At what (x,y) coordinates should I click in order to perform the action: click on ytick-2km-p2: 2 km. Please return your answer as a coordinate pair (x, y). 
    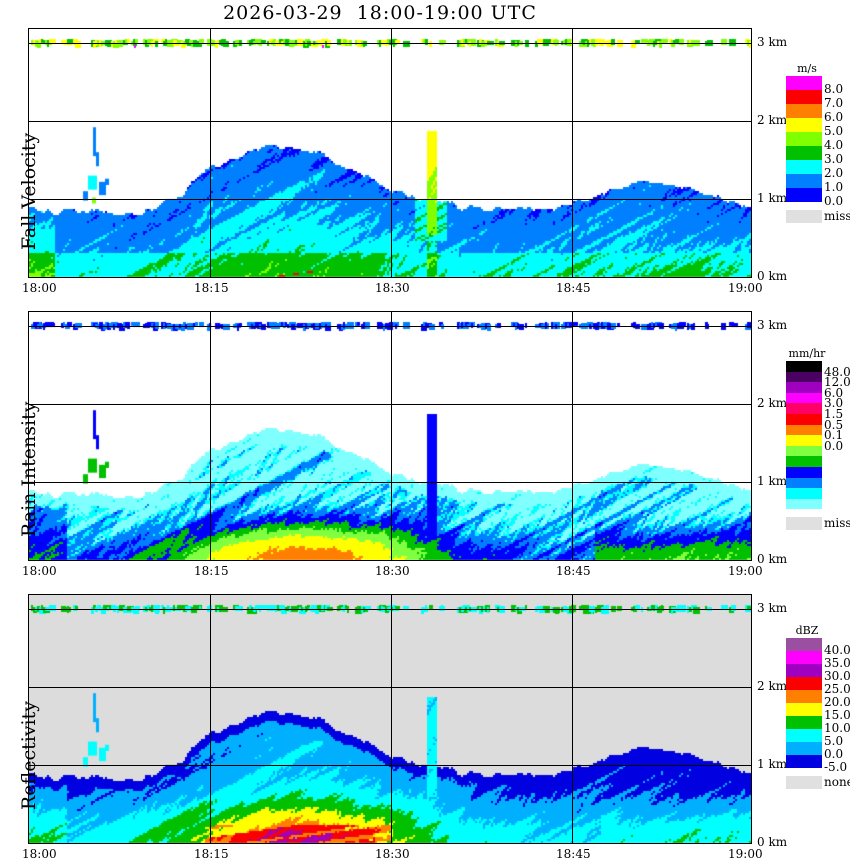
    Looking at the image, I should click on (772, 403).